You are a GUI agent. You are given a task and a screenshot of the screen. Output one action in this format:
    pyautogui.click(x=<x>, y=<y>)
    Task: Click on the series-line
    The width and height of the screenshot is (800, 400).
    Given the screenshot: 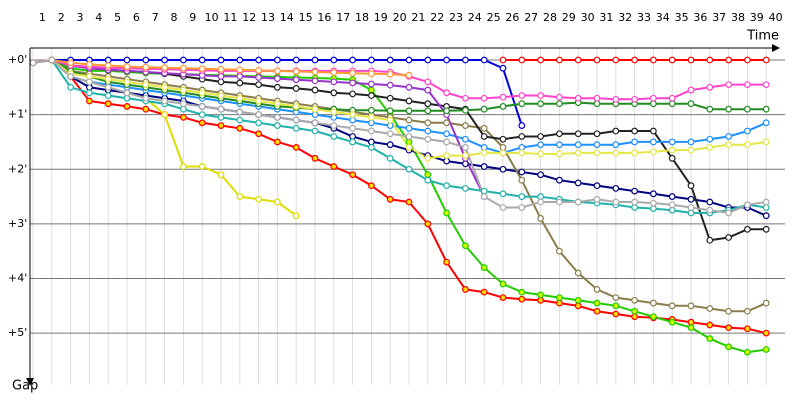 What is the action you would take?
    pyautogui.click(x=399, y=85)
    